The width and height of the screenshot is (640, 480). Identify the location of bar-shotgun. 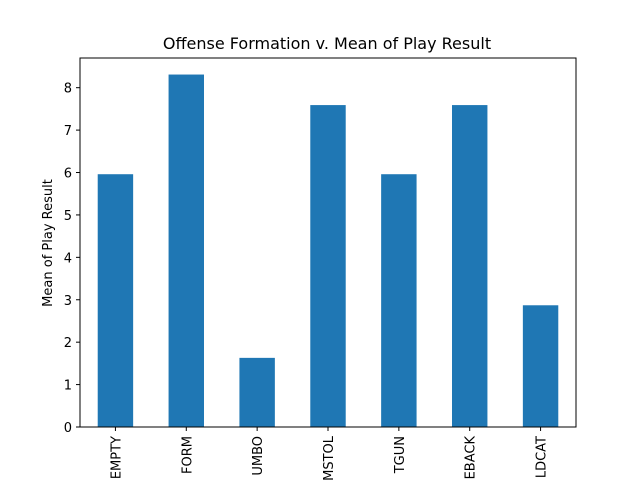
(399, 300).